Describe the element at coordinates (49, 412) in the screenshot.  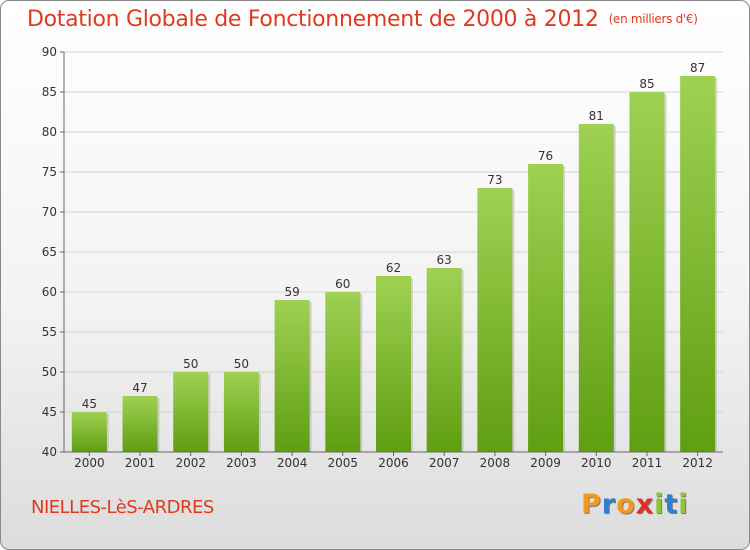
I see `y-tick-label: 45` at that location.